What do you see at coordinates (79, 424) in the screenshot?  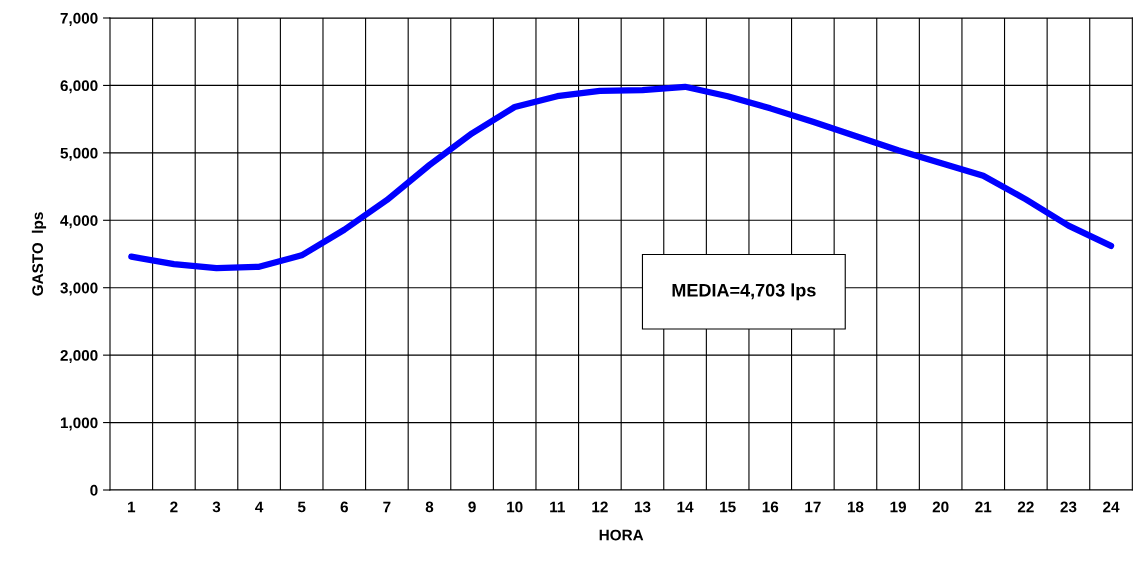 I see `y-tick-label: 1,000` at bounding box center [79, 424].